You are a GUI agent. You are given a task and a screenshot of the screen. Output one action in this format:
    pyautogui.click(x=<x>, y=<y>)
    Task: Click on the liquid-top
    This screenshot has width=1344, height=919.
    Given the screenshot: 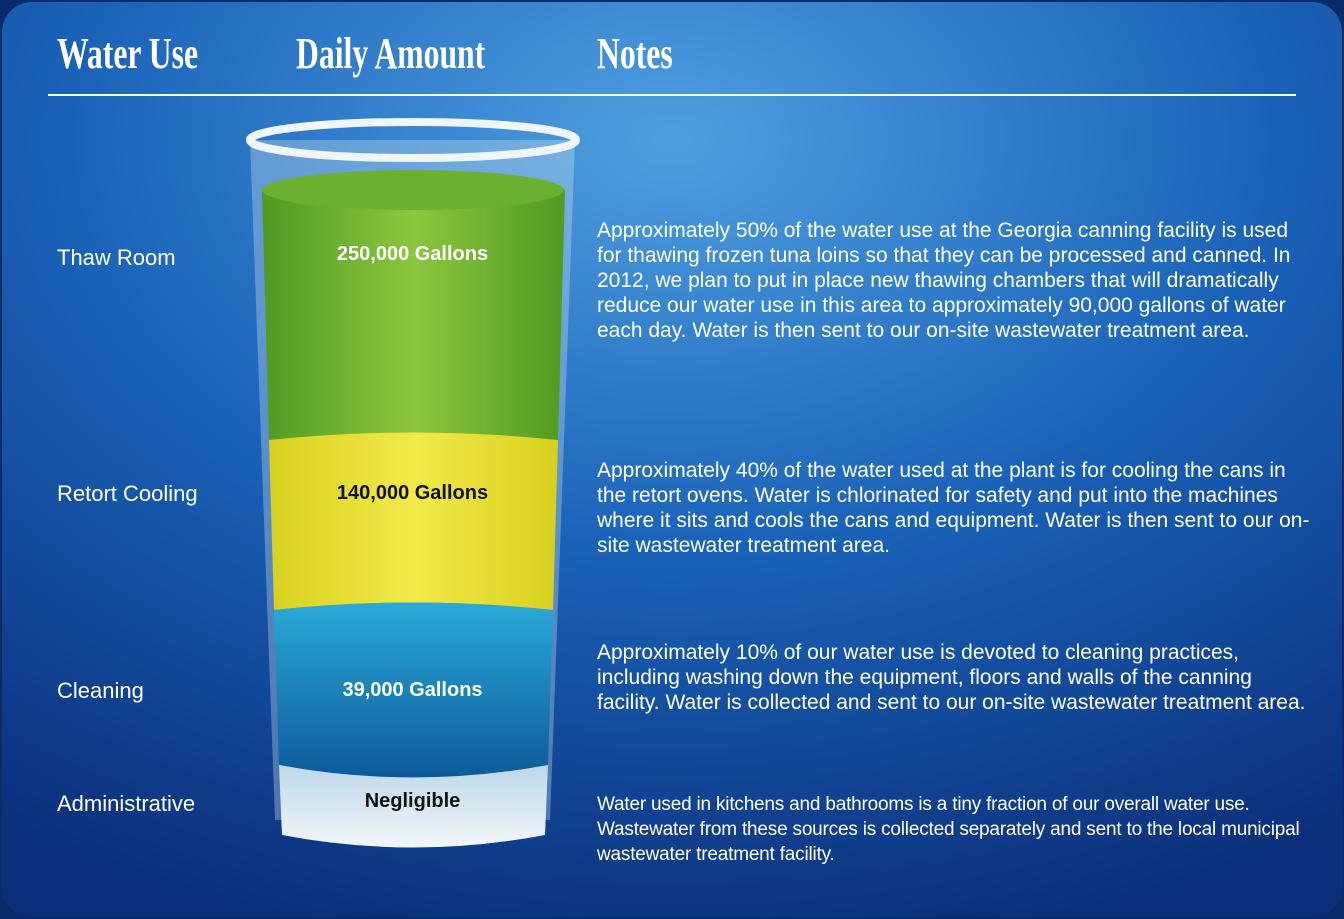 What is the action you would take?
    pyautogui.click(x=413, y=190)
    